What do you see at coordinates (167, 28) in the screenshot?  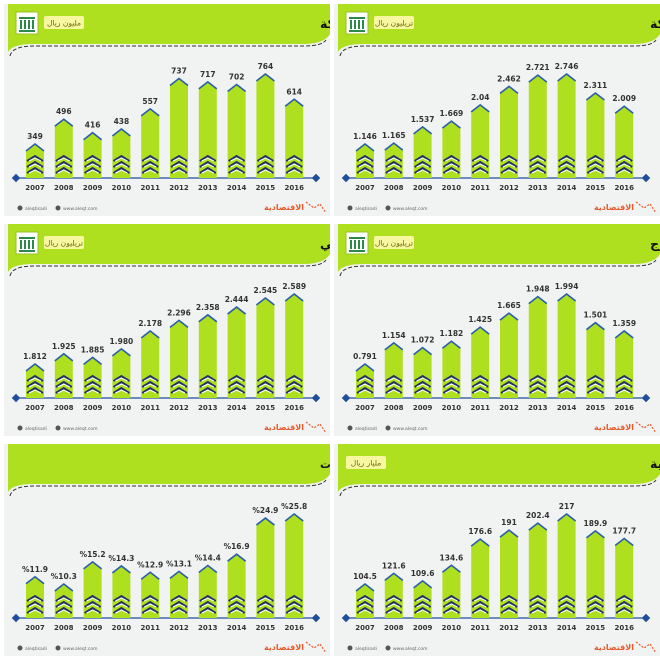 I see `title-banner` at bounding box center [167, 28].